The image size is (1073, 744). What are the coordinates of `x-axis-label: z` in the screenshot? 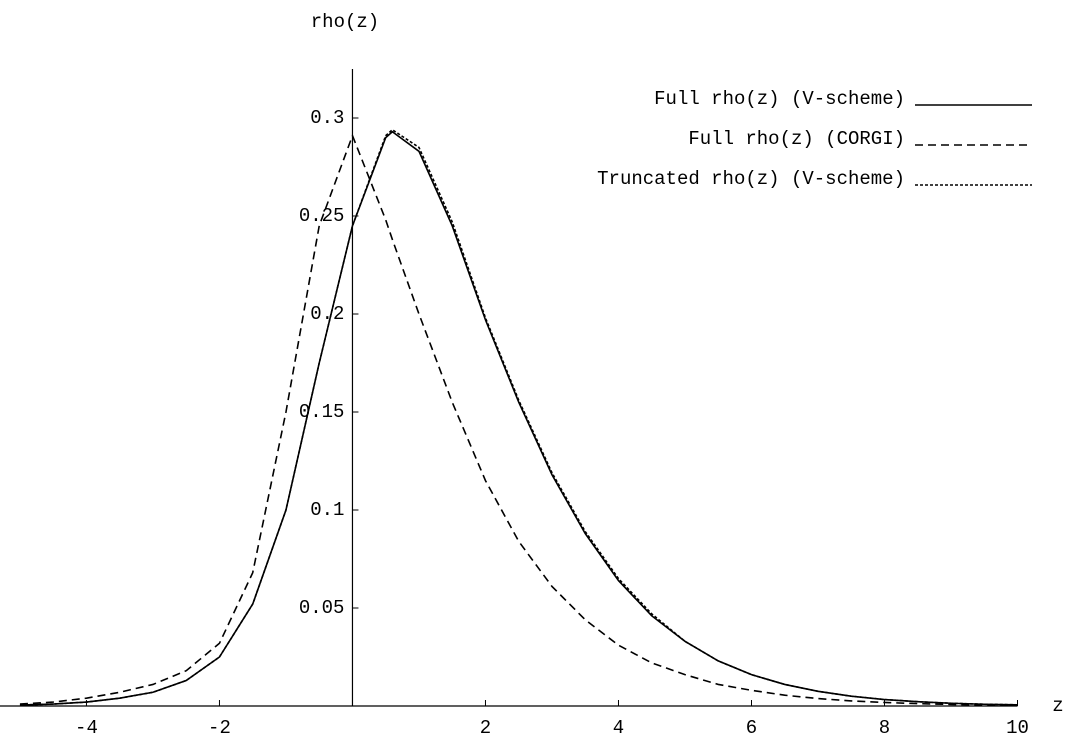 It's located at (1057, 706).